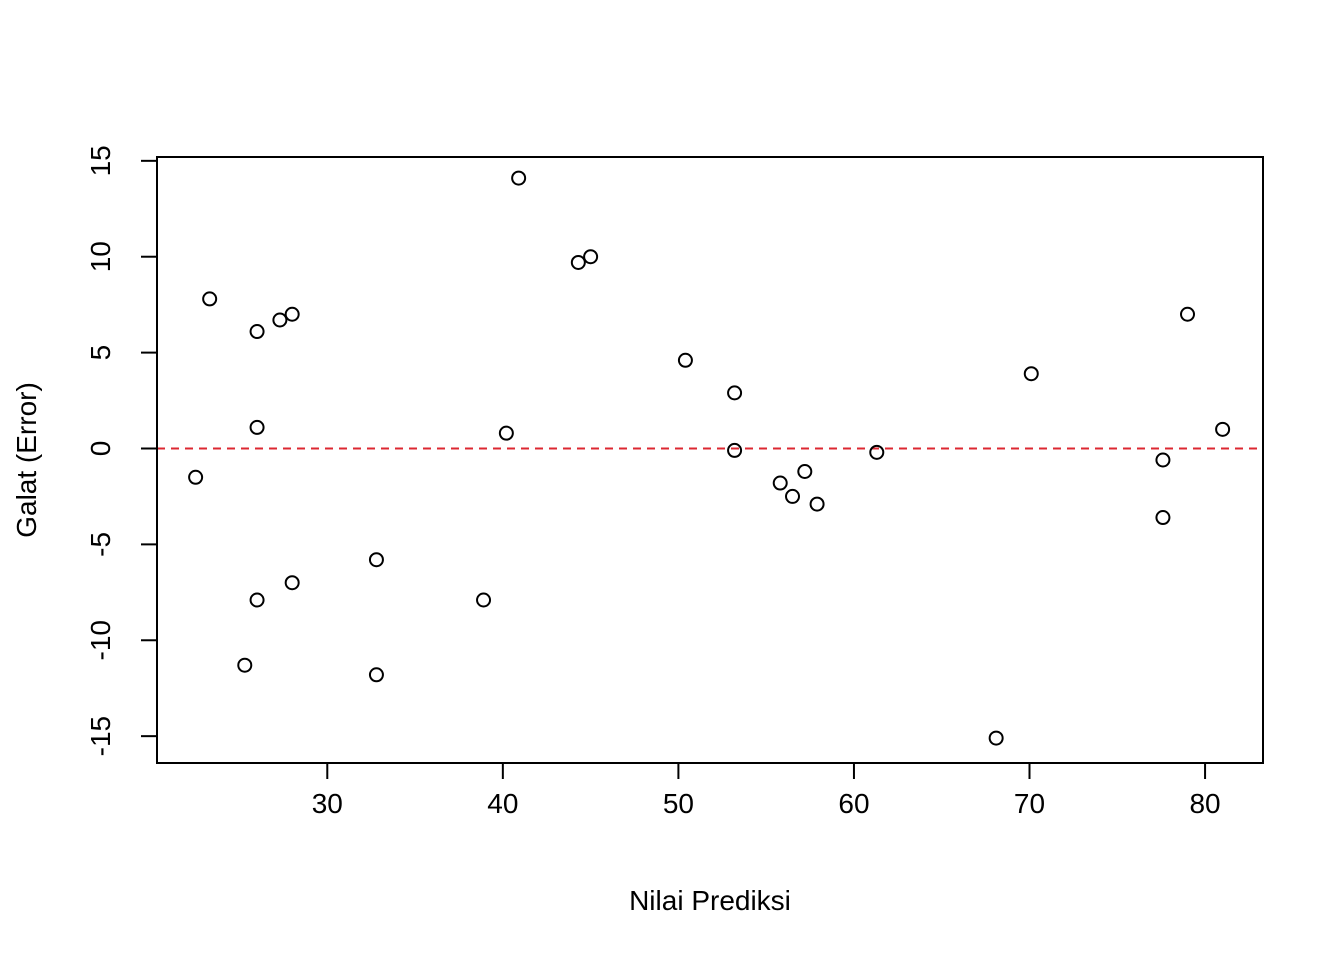 The height and width of the screenshot is (960, 1344). What do you see at coordinates (853, 803) in the screenshot?
I see `x-tick-label: 60` at bounding box center [853, 803].